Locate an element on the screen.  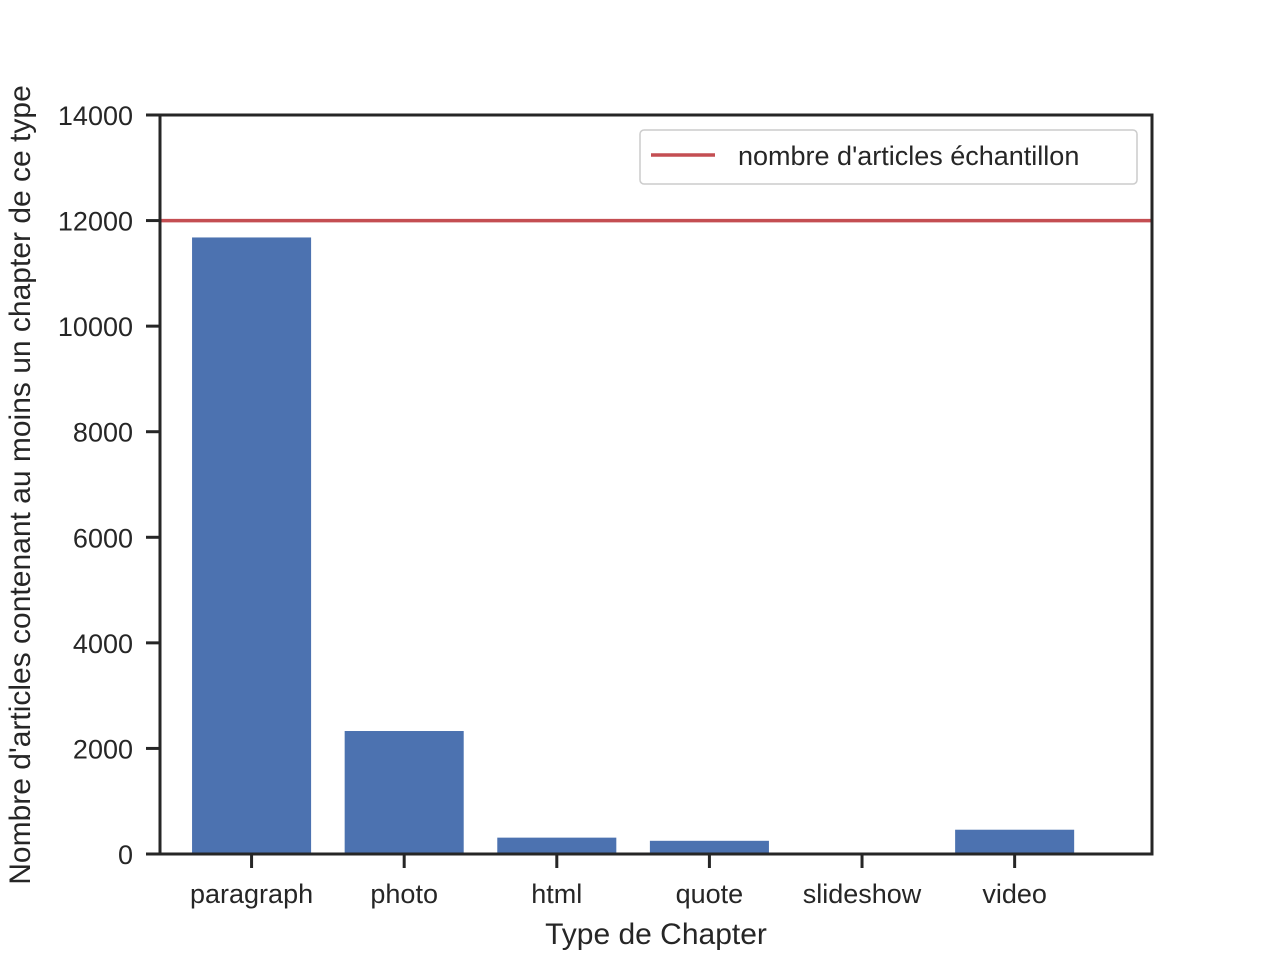
legend-label: nombre d'articles échantillon is located at coordinates (908, 156).